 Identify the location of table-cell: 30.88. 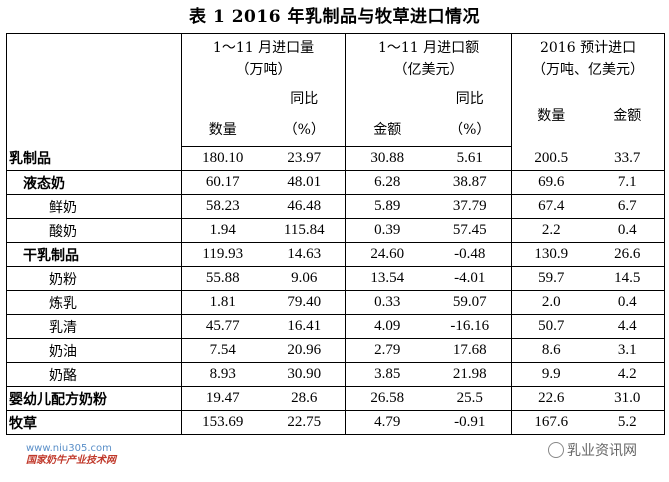
(387, 158).